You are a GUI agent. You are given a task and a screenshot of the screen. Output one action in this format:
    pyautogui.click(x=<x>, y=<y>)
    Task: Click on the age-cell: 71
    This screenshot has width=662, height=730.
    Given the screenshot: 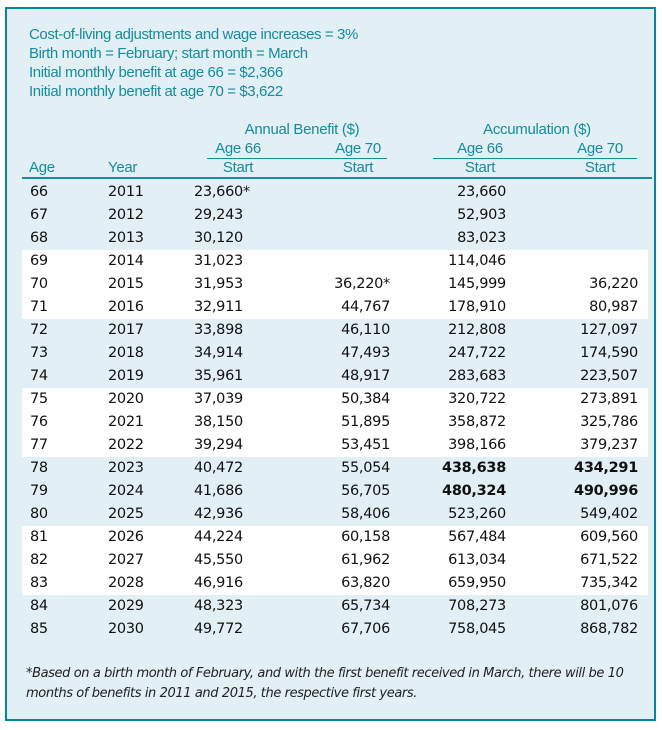 What is the action you would take?
    pyautogui.click(x=39, y=307)
    